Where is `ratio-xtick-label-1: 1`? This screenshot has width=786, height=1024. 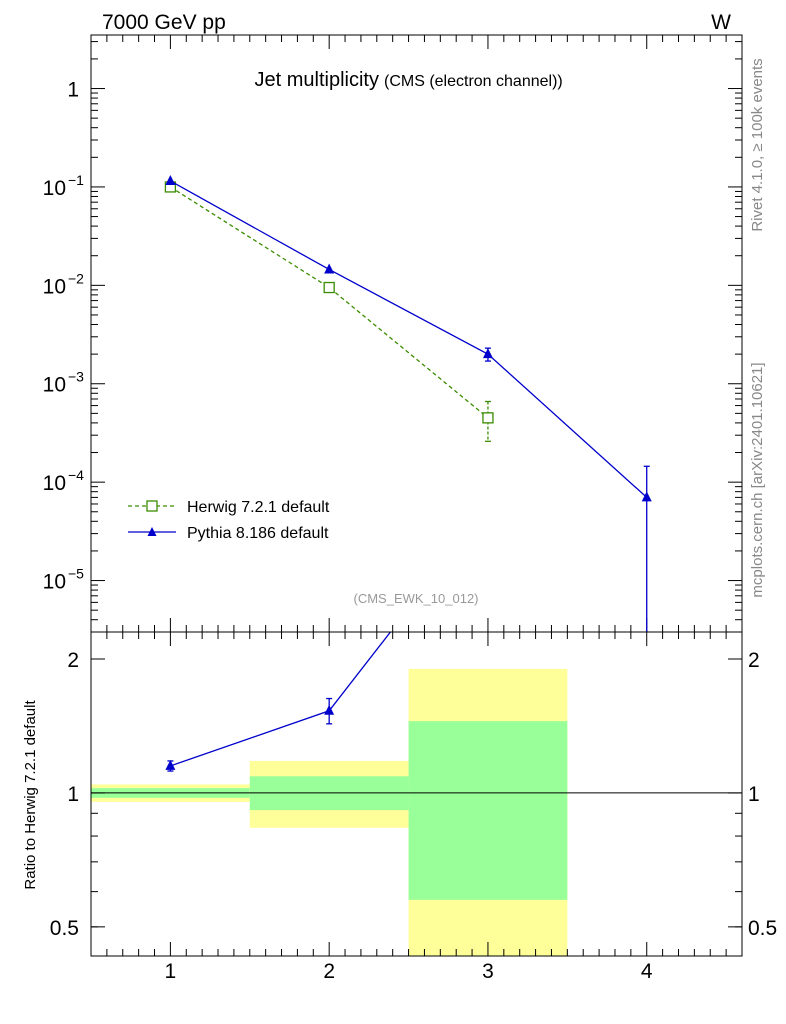
ratio-xtick-label-1: 1 is located at coordinates (171, 971).